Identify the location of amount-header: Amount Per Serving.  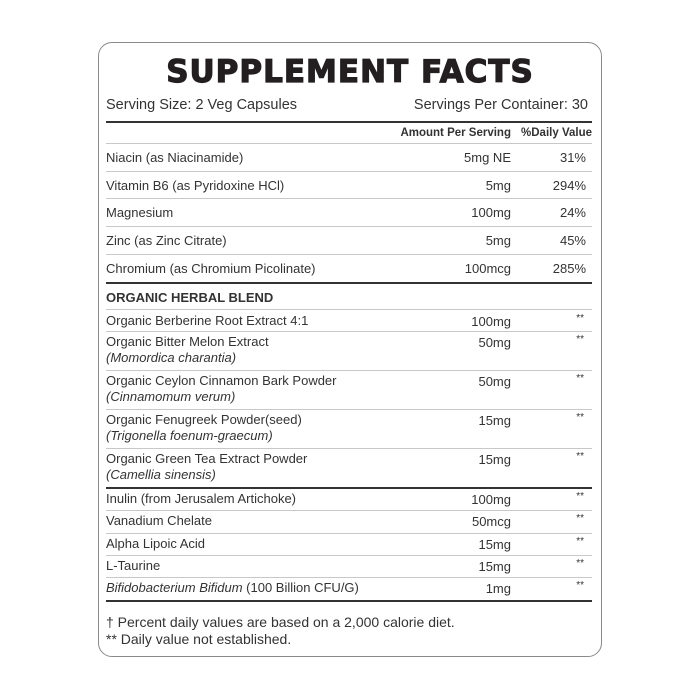
(455, 133).